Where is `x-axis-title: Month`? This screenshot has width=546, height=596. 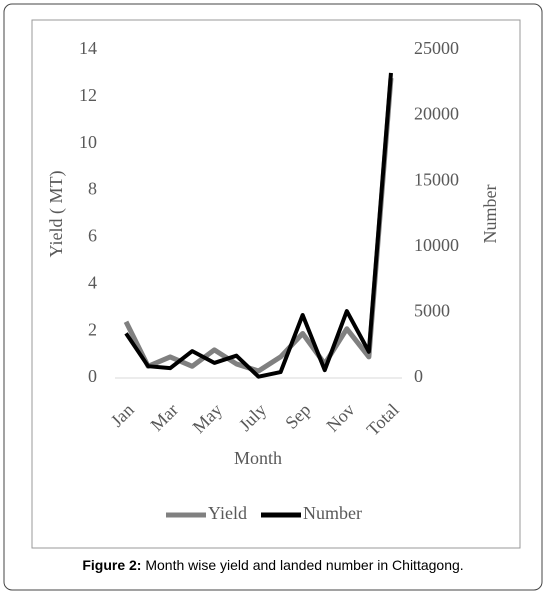 x-axis-title: Month is located at coordinates (258, 458).